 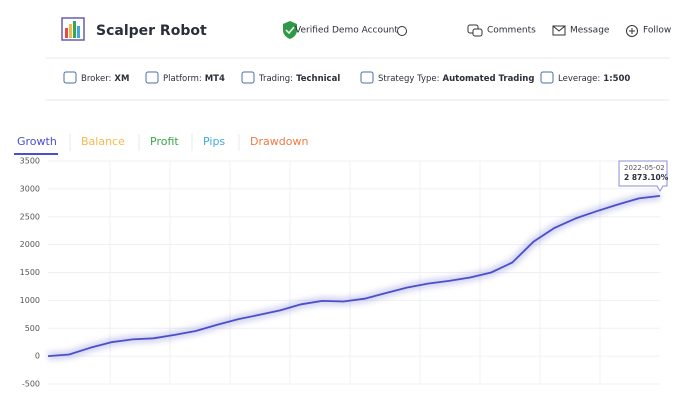 What do you see at coordinates (151, 31) in the screenshot?
I see `title: Scalper Robot` at bounding box center [151, 31].